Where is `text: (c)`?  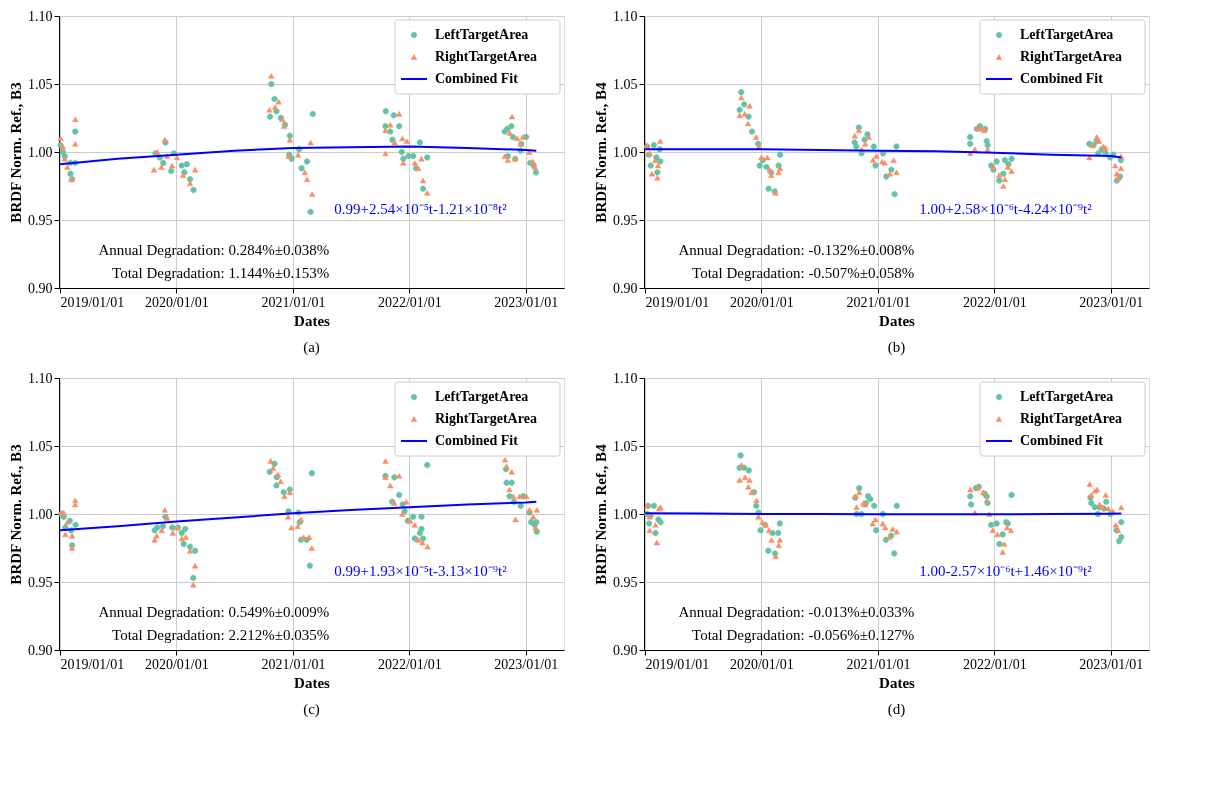
text: (c) is located at coordinates (311, 709).